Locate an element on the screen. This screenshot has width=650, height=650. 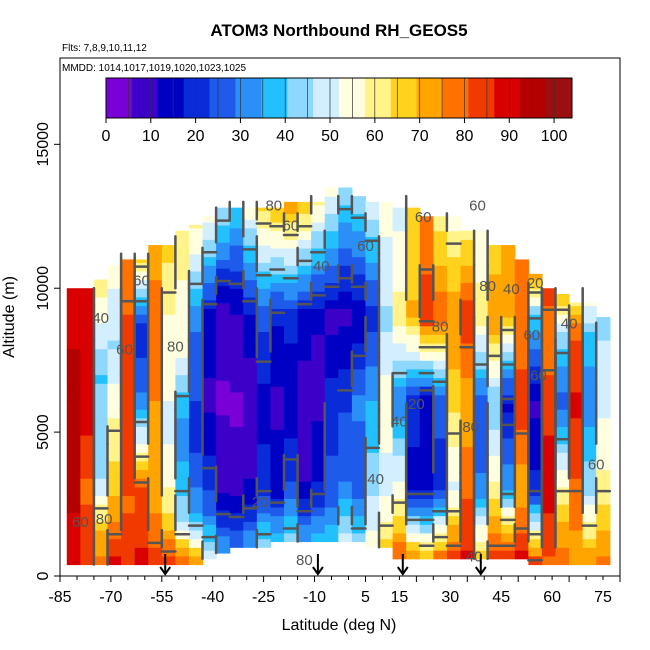
colorbar-swatch is located at coordinates (119, 98).